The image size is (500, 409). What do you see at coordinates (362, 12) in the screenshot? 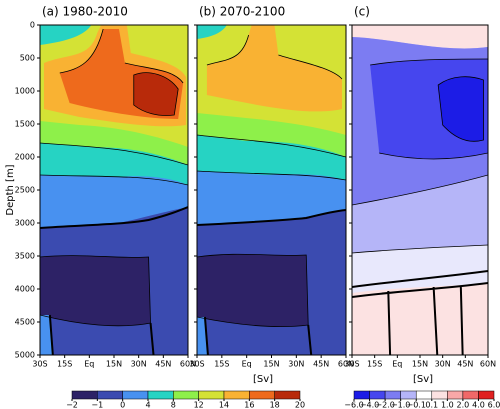
I see `panel-title: (c)` at bounding box center [362, 12].